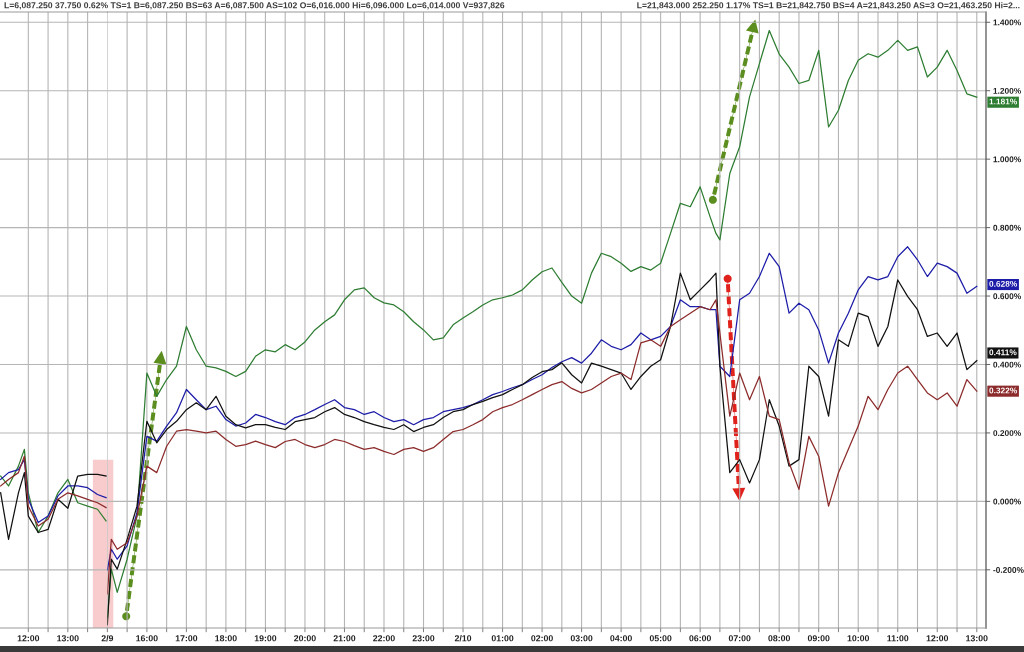 Image resolution: width=1024 pixels, height=652 pixels. Describe the element at coordinates (858, 638) in the screenshot. I see `x-tick-label: 10:00` at that location.